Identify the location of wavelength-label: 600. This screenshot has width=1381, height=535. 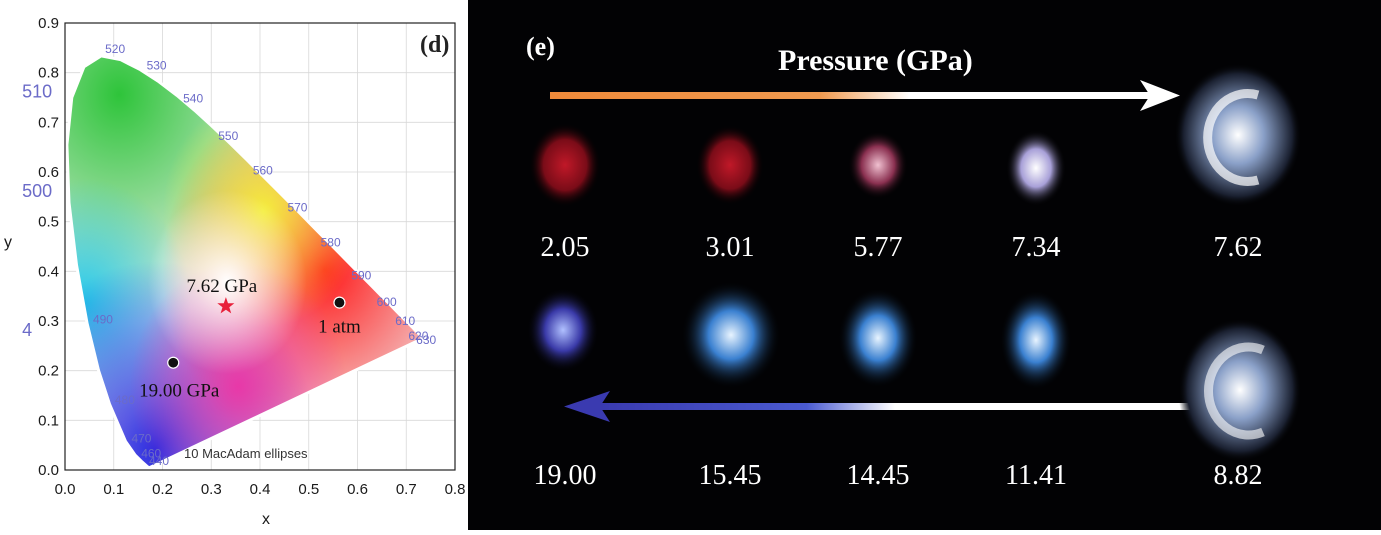
(387, 302).